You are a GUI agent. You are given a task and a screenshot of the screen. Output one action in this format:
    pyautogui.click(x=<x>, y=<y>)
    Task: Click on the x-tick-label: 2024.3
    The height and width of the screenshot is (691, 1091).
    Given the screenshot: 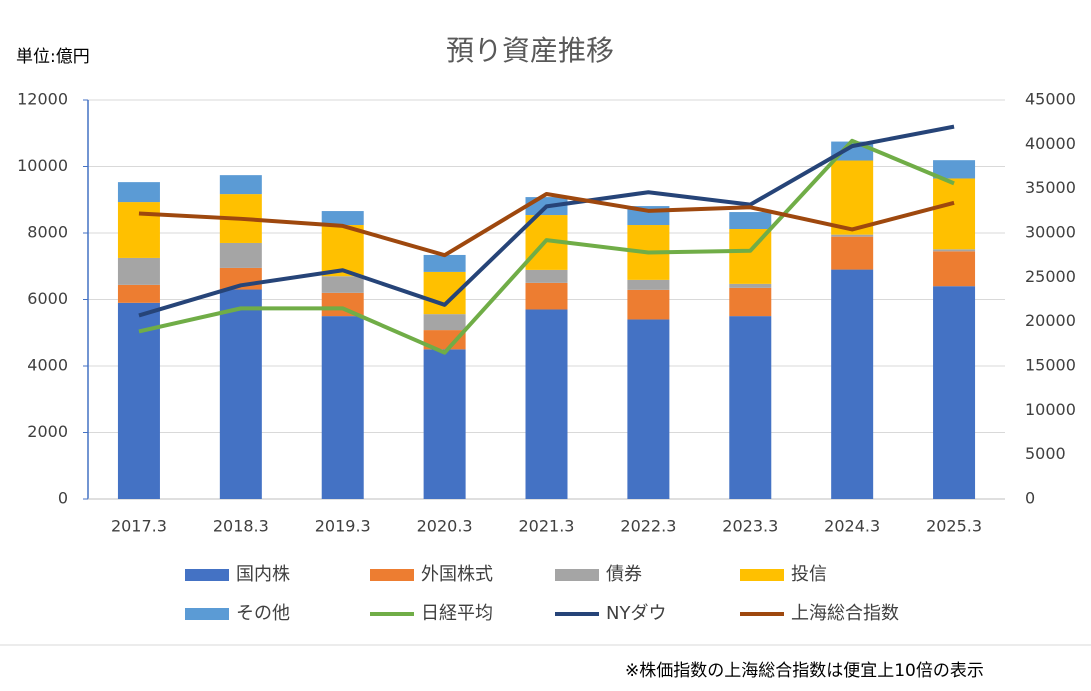 What is the action you would take?
    pyautogui.click(x=852, y=526)
    